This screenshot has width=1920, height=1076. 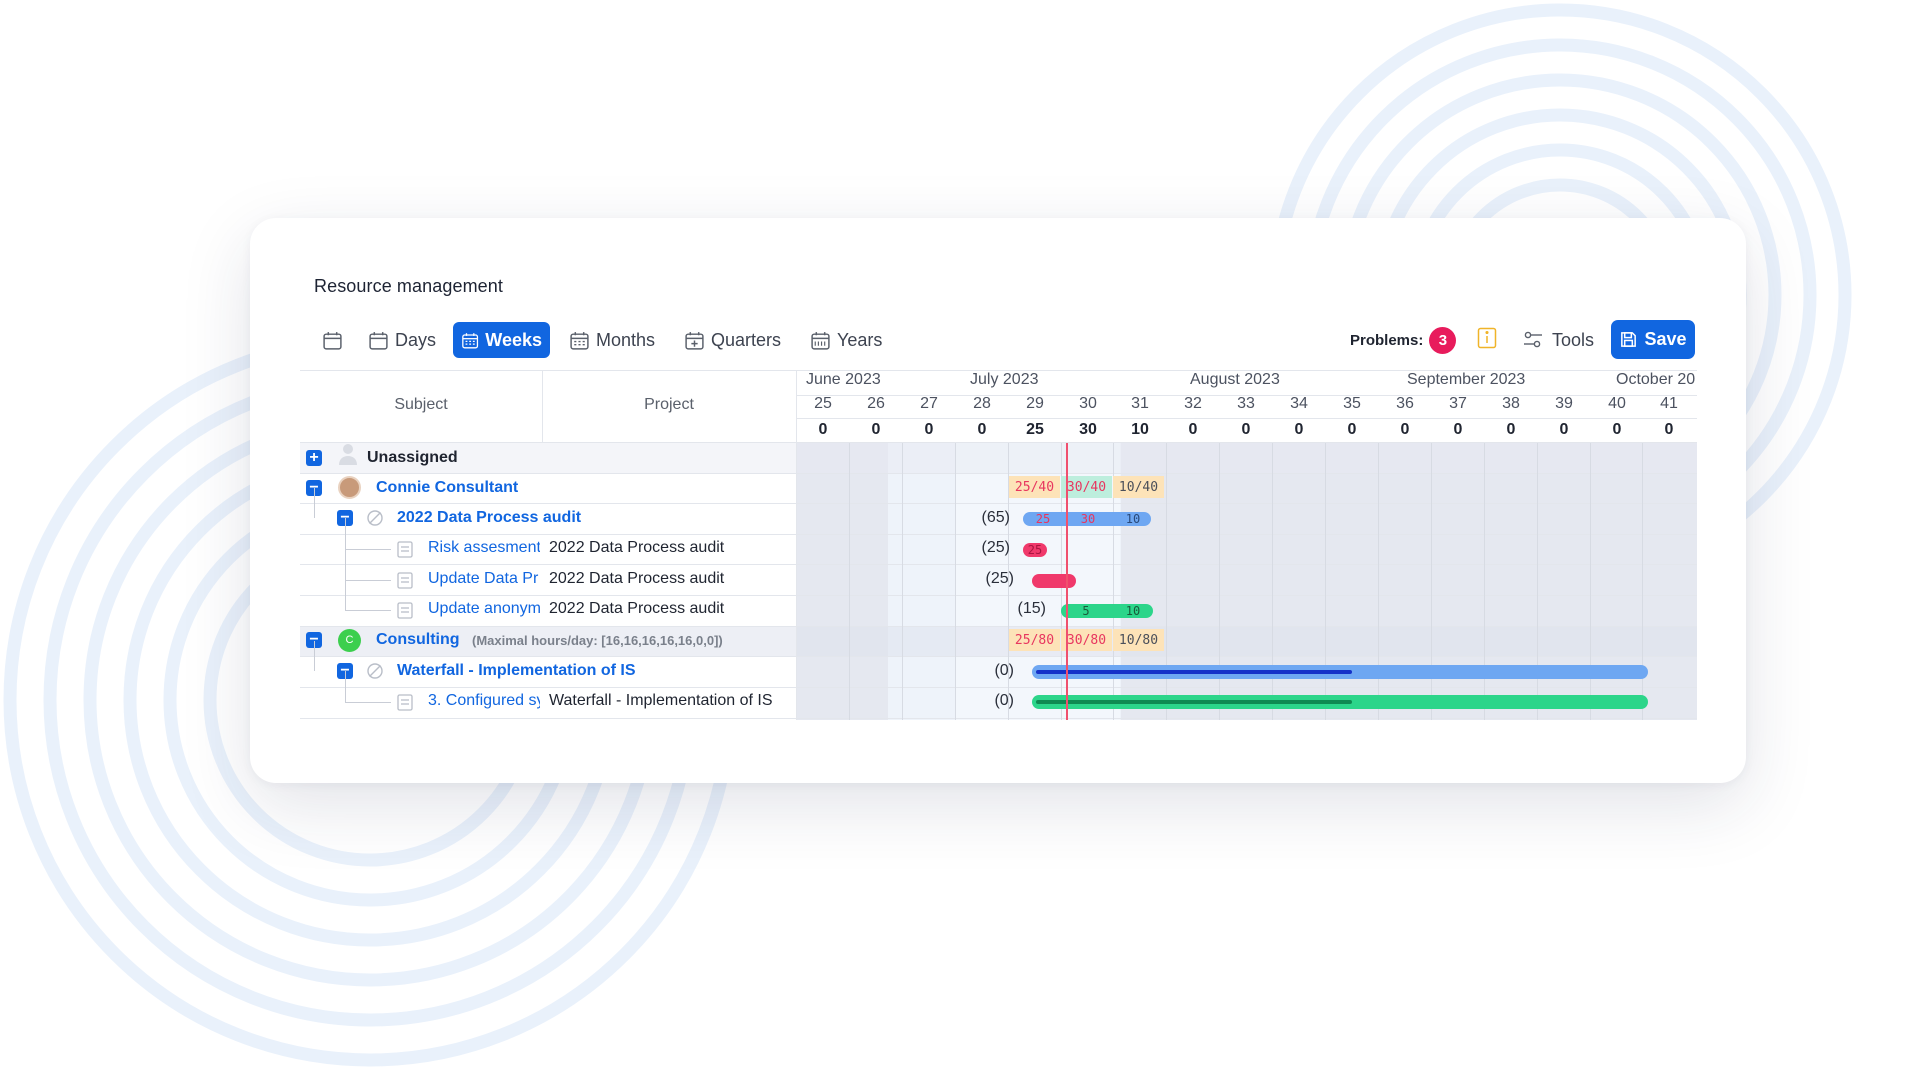 I want to click on view-quarters-label: Quarters, so click(x=746, y=339).